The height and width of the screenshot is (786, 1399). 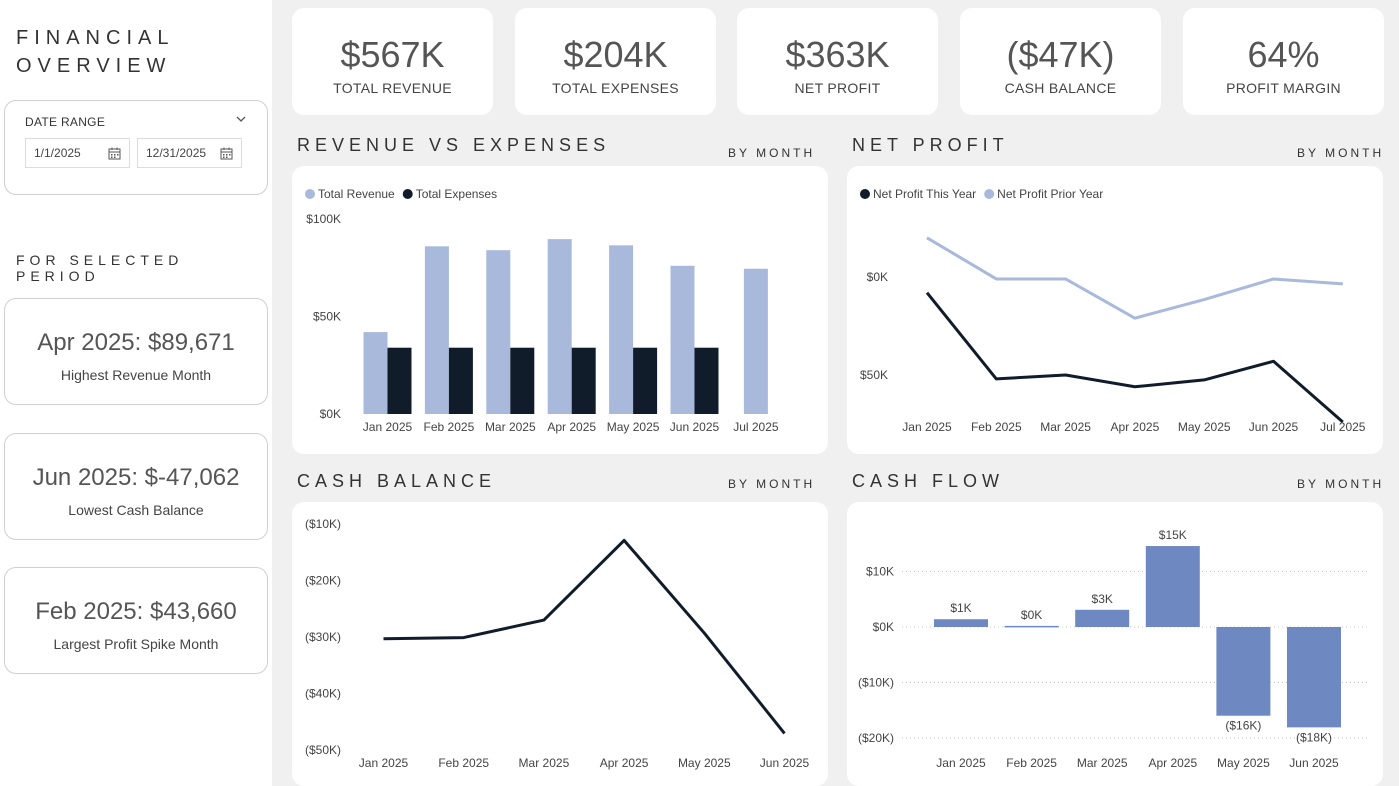 I want to click on stat-value: Jun 2025: $-47,062, so click(x=136, y=477).